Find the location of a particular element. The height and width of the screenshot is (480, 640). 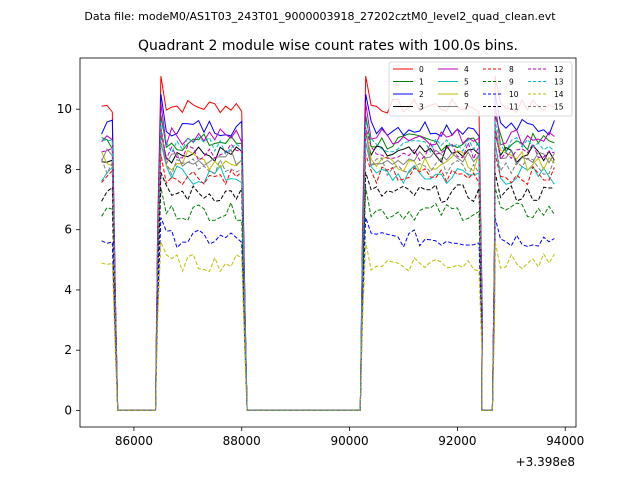

legend-label-7: 7 is located at coordinates (466, 107).